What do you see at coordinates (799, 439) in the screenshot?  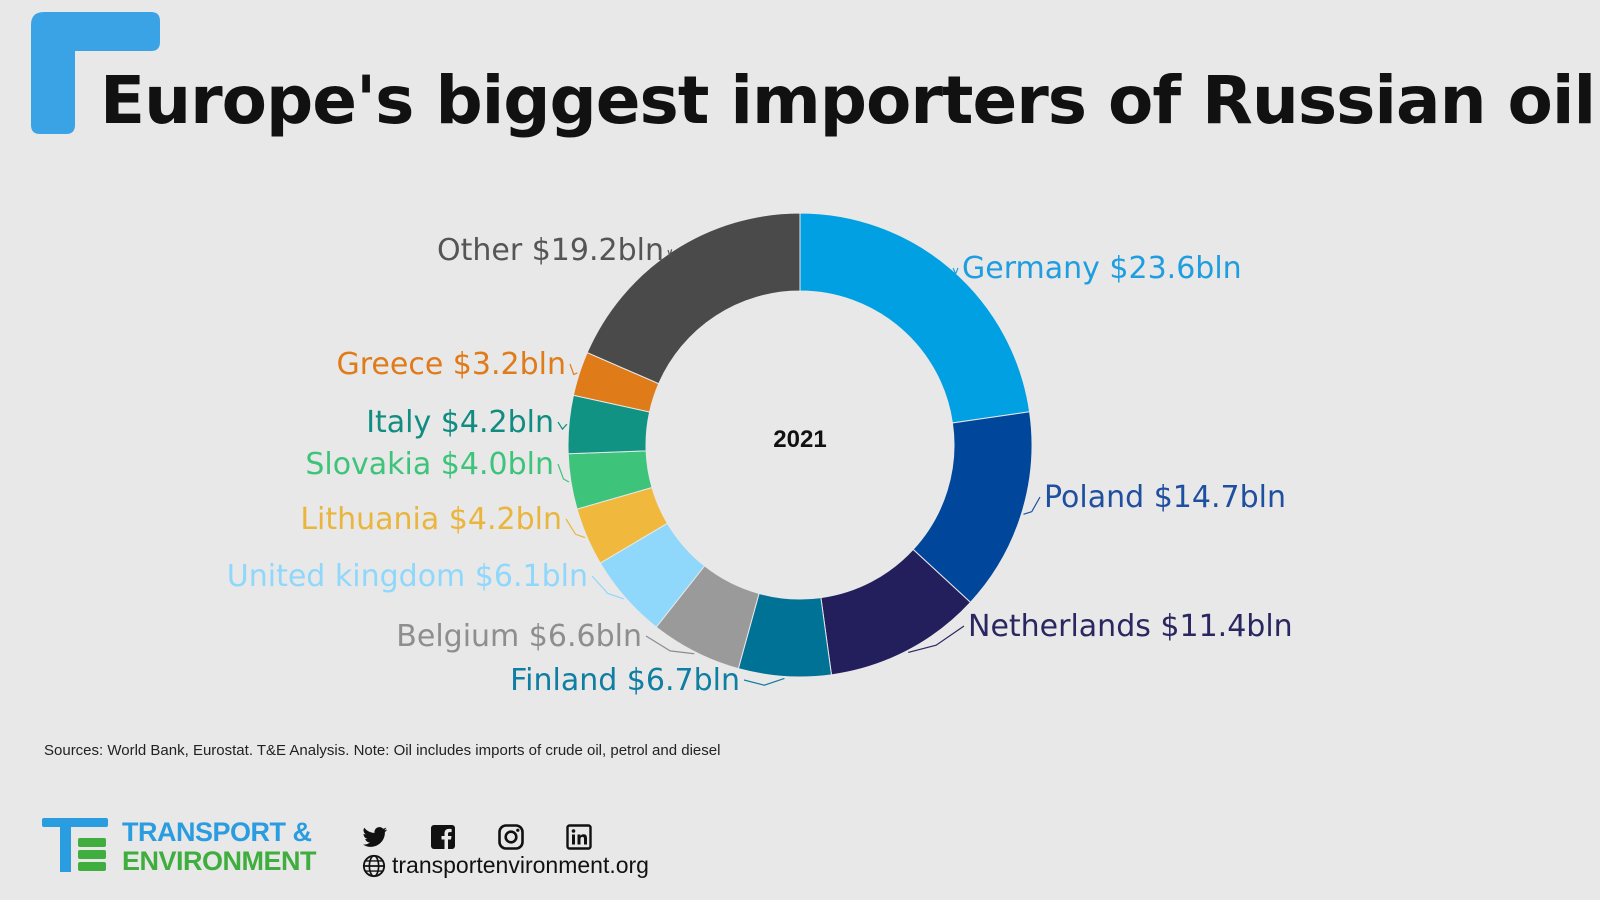 I see `chart-center-label: 2021` at bounding box center [799, 439].